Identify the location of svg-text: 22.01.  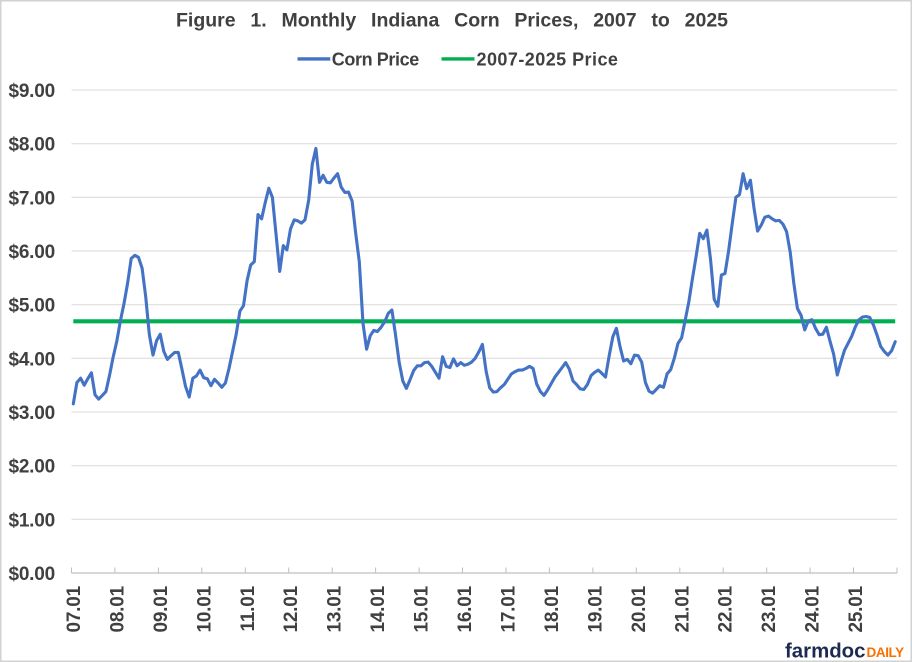
(726, 608).